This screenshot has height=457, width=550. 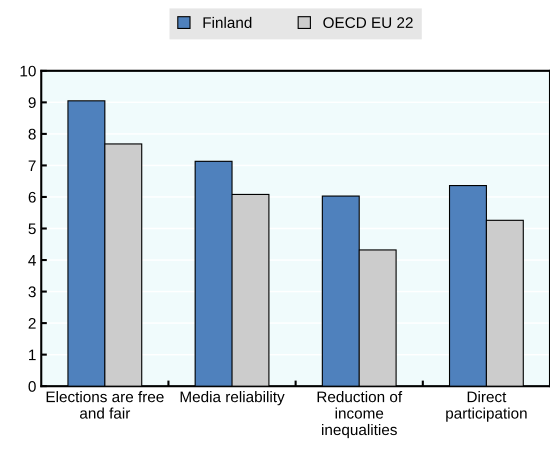 I want to click on x-tick-label: Reduction of income inequalities, so click(x=360, y=414).